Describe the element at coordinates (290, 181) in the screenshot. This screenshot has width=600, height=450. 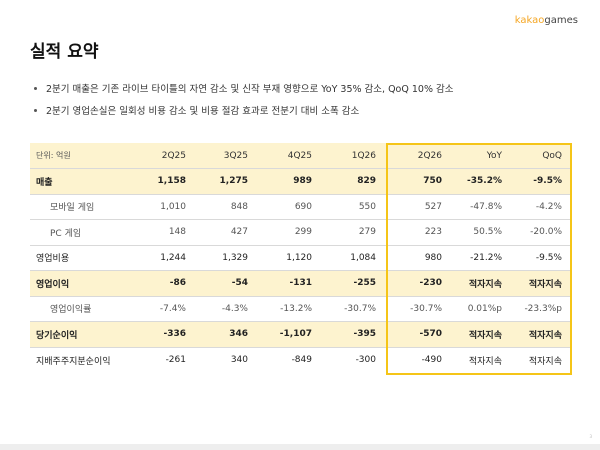
I see `table-cell: 989` at that location.